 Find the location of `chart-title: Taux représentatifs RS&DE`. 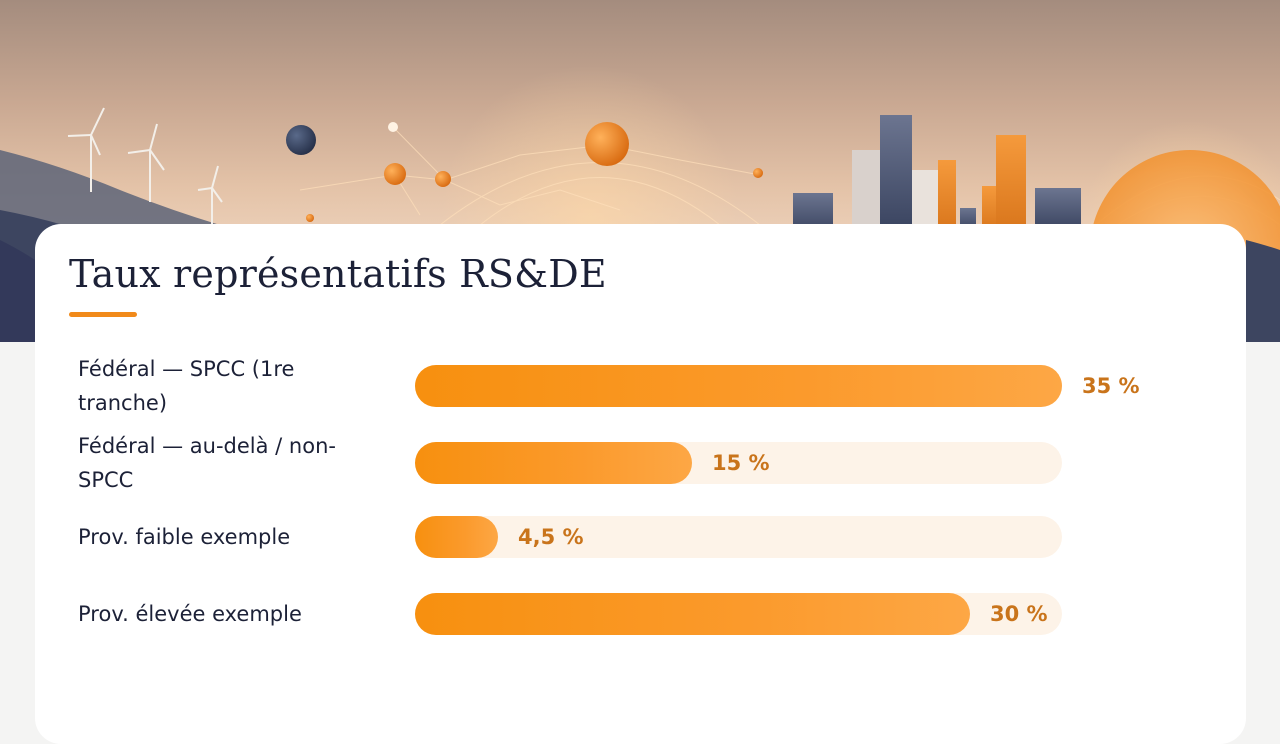

chart-title: Taux représentatifs RS&DE is located at coordinates (338, 274).